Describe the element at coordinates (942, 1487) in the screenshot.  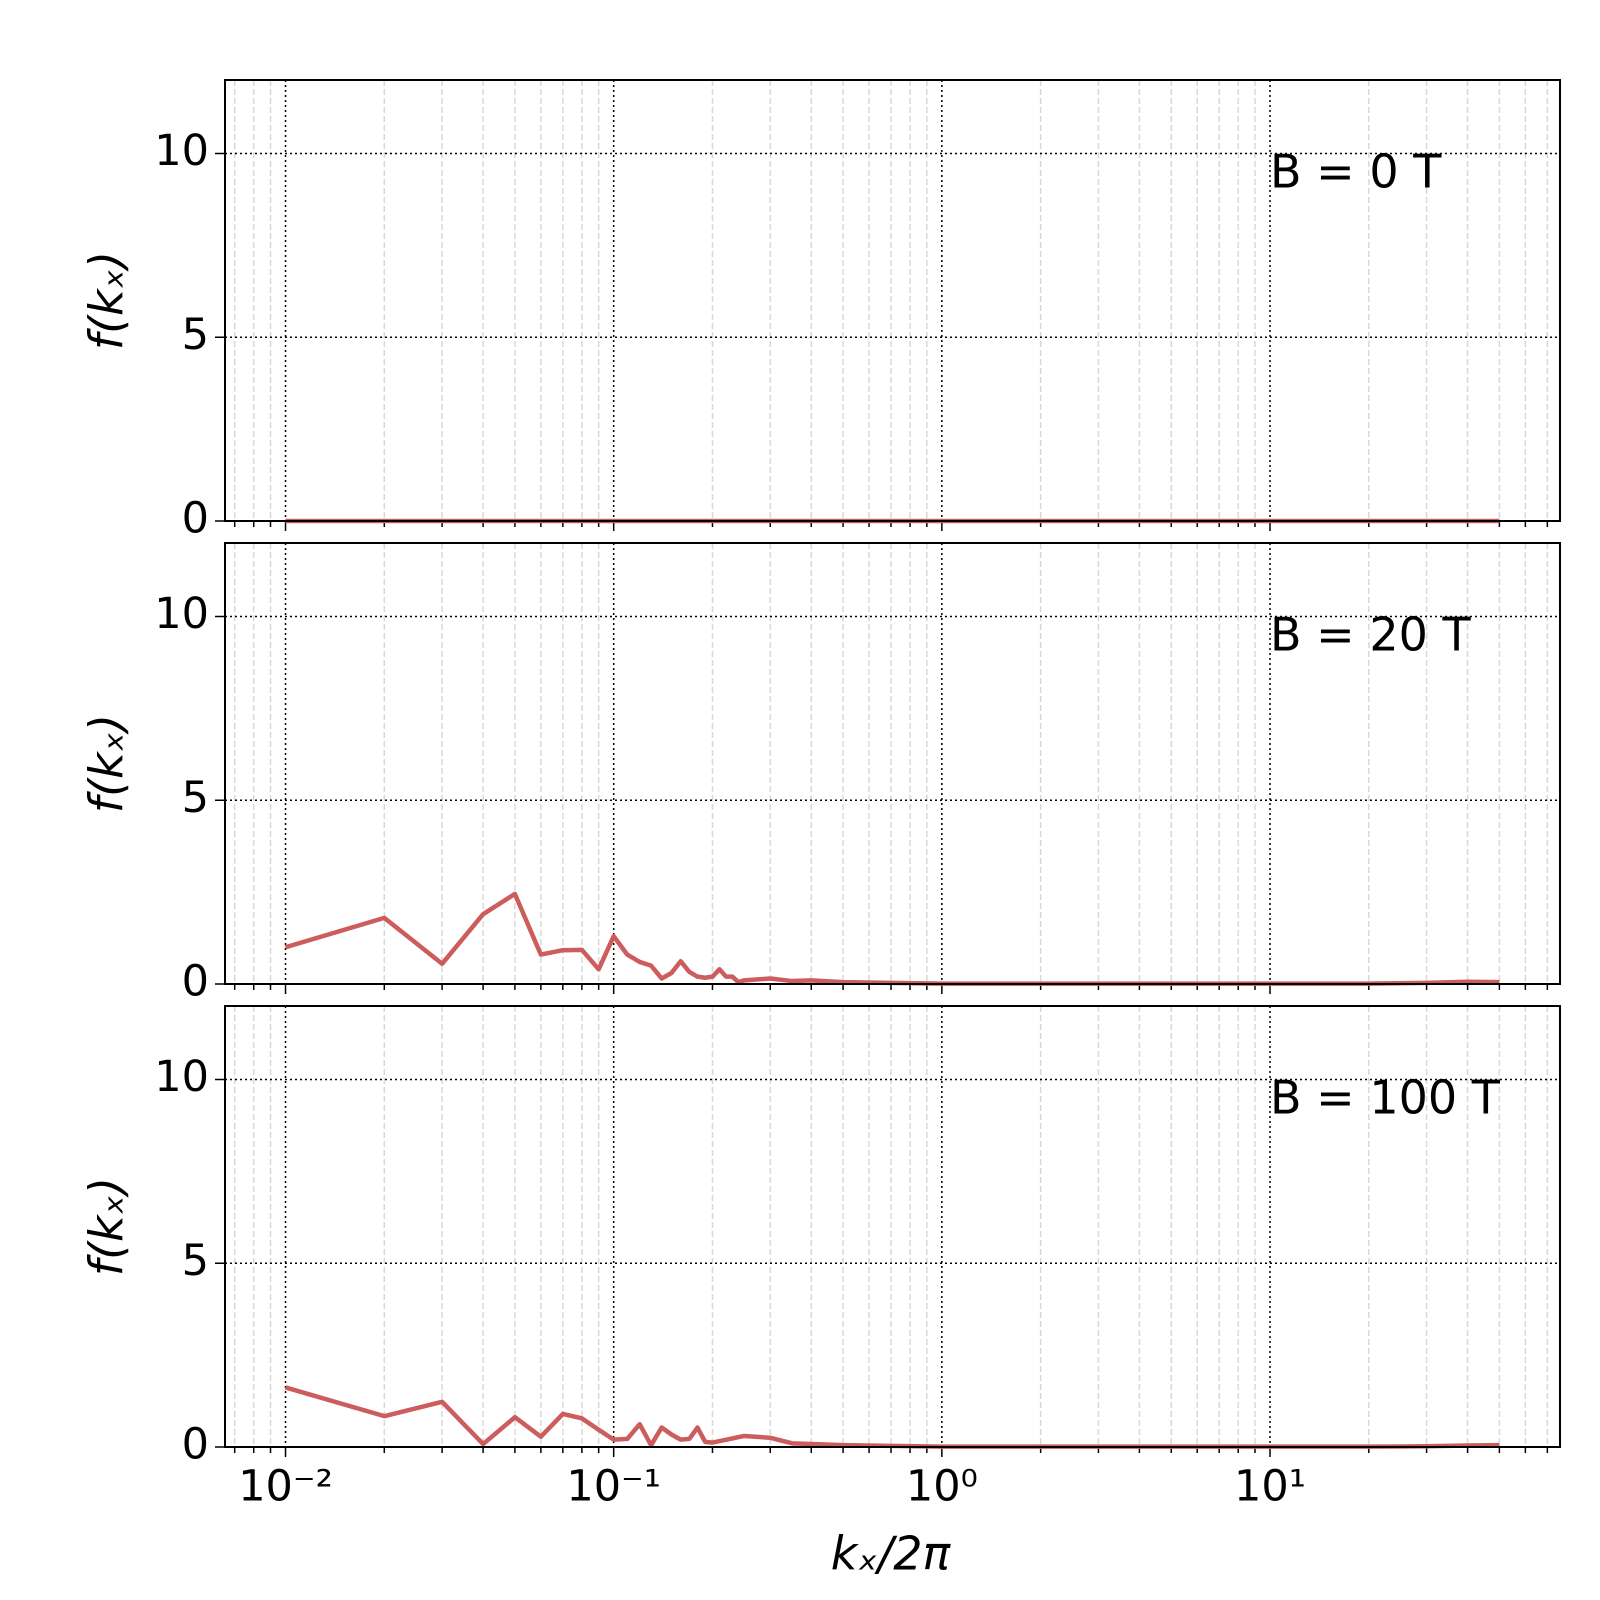
I see `x-tick-label: 10⁰` at that location.